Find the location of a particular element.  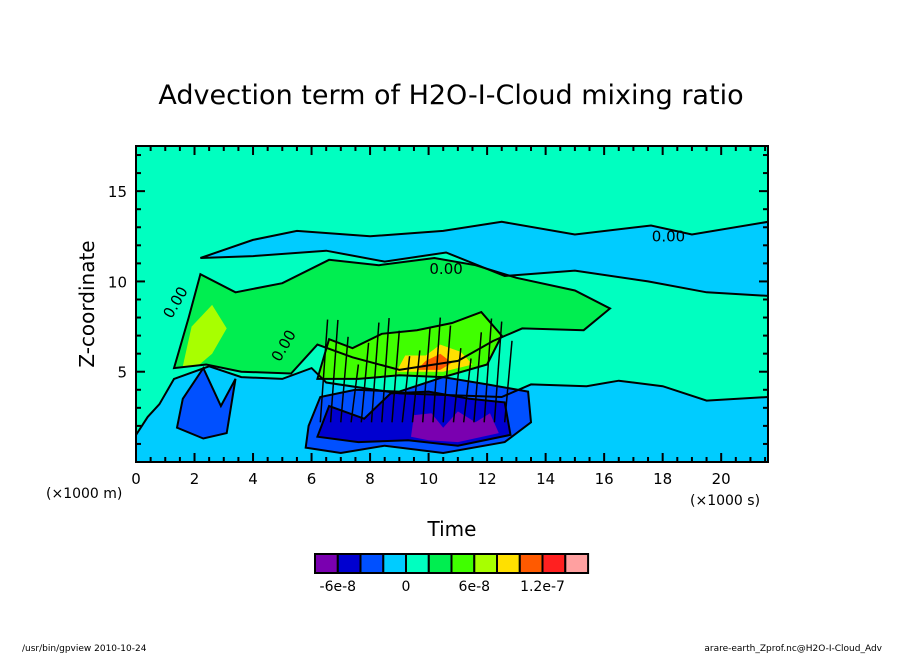

y-tick-label: 10 is located at coordinates (117, 282).